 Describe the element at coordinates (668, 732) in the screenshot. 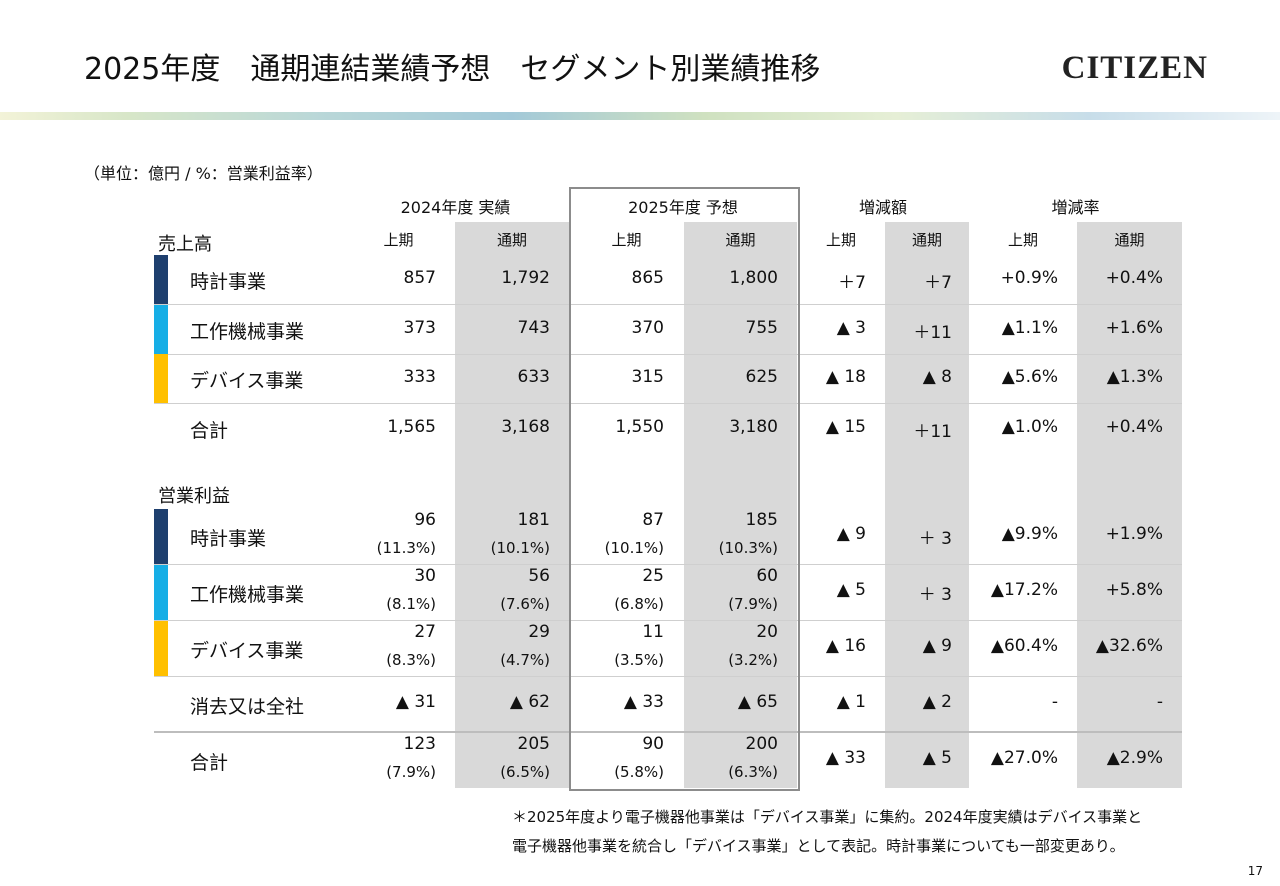

I see `total-divider` at that location.